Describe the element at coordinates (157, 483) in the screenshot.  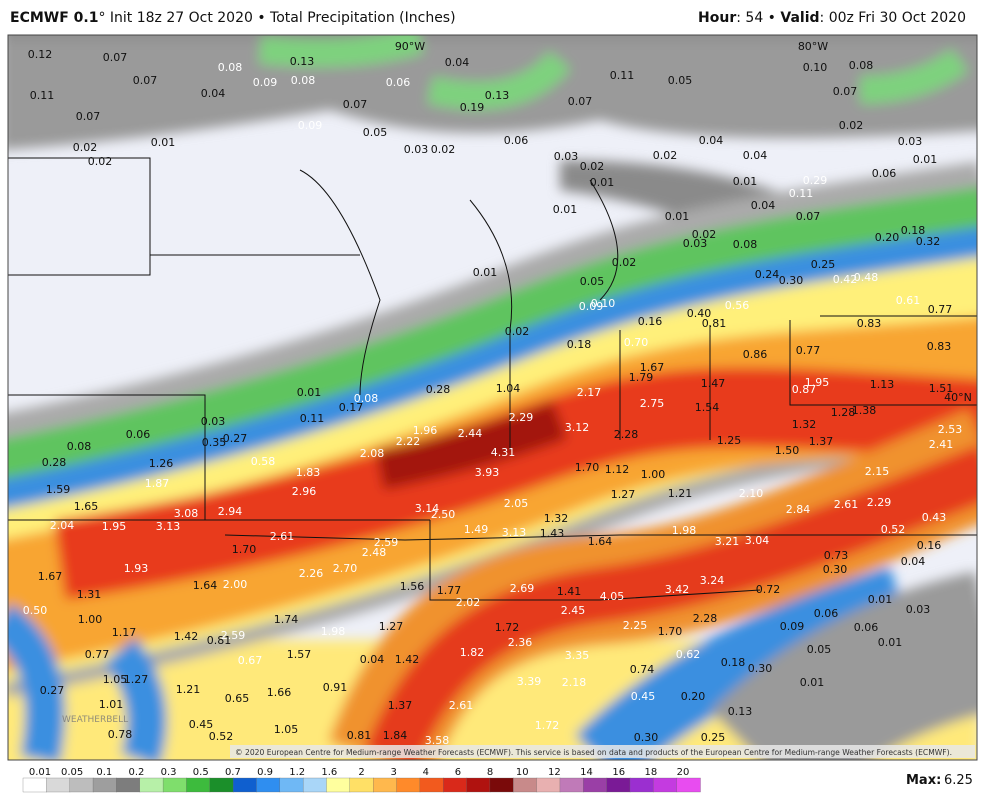
I see `precip-label: 1.87` at that location.